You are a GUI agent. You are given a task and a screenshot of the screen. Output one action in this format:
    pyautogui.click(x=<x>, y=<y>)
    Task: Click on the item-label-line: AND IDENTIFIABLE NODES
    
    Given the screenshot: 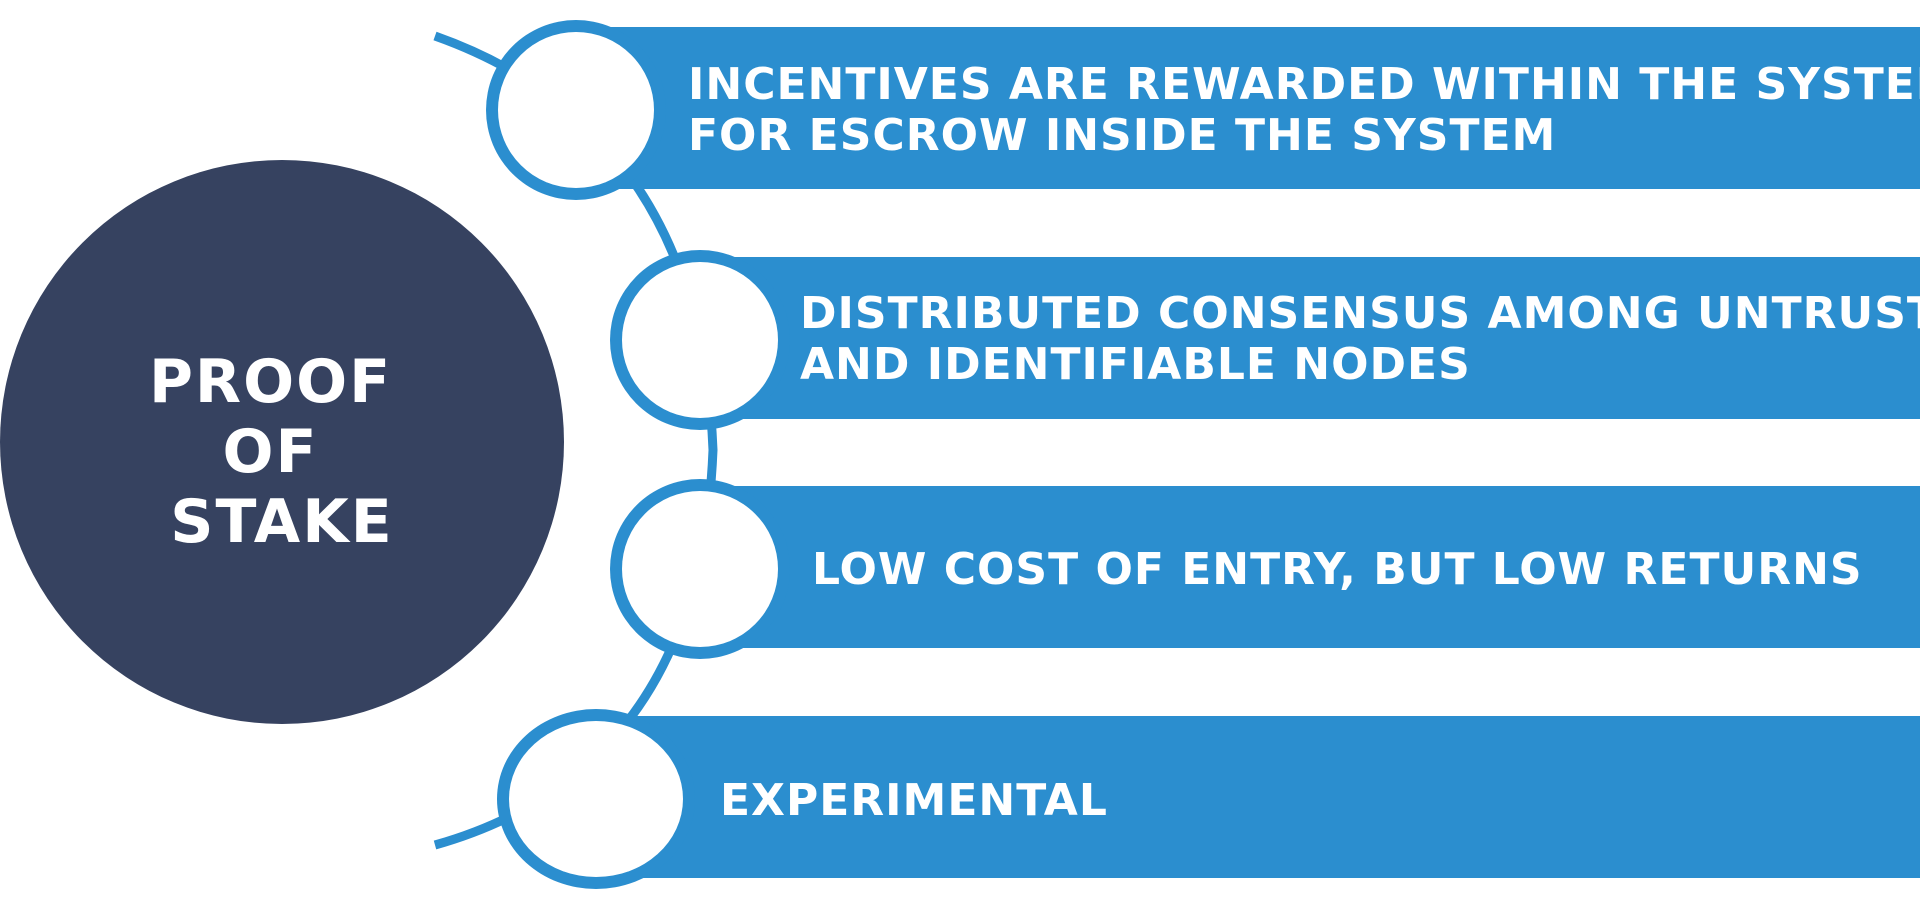 What is the action you would take?
    pyautogui.click(x=1135, y=364)
    